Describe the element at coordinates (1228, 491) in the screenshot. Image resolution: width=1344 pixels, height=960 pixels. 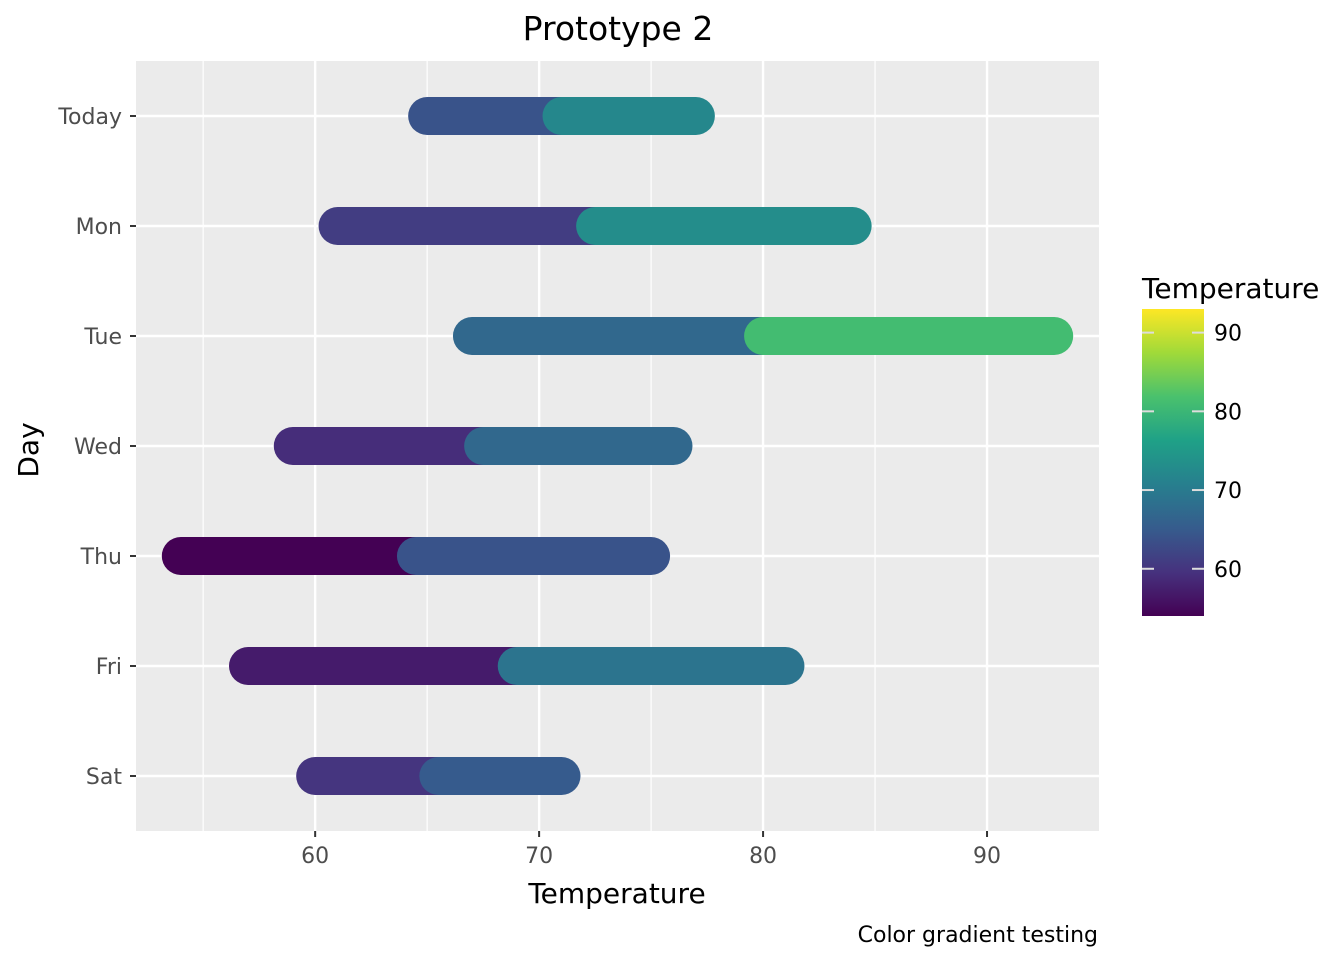
I see `legend-tick-label: 70` at that location.